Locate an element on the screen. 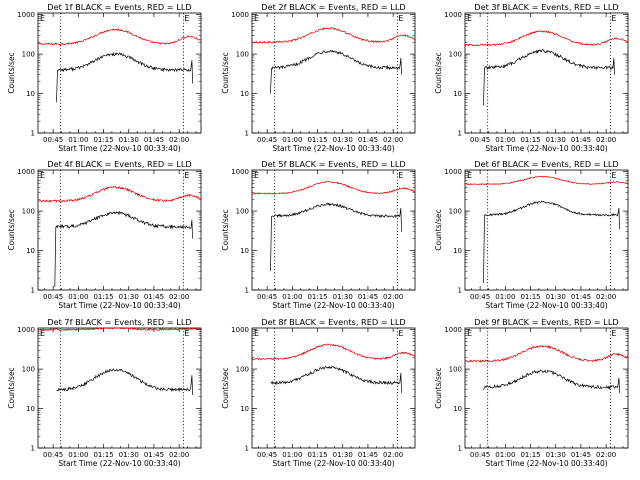 Image resolution: width=640 pixels, height=480 pixels. chart-title: Det 2f BLACK = Events, RED = LLD is located at coordinates (333, 7).